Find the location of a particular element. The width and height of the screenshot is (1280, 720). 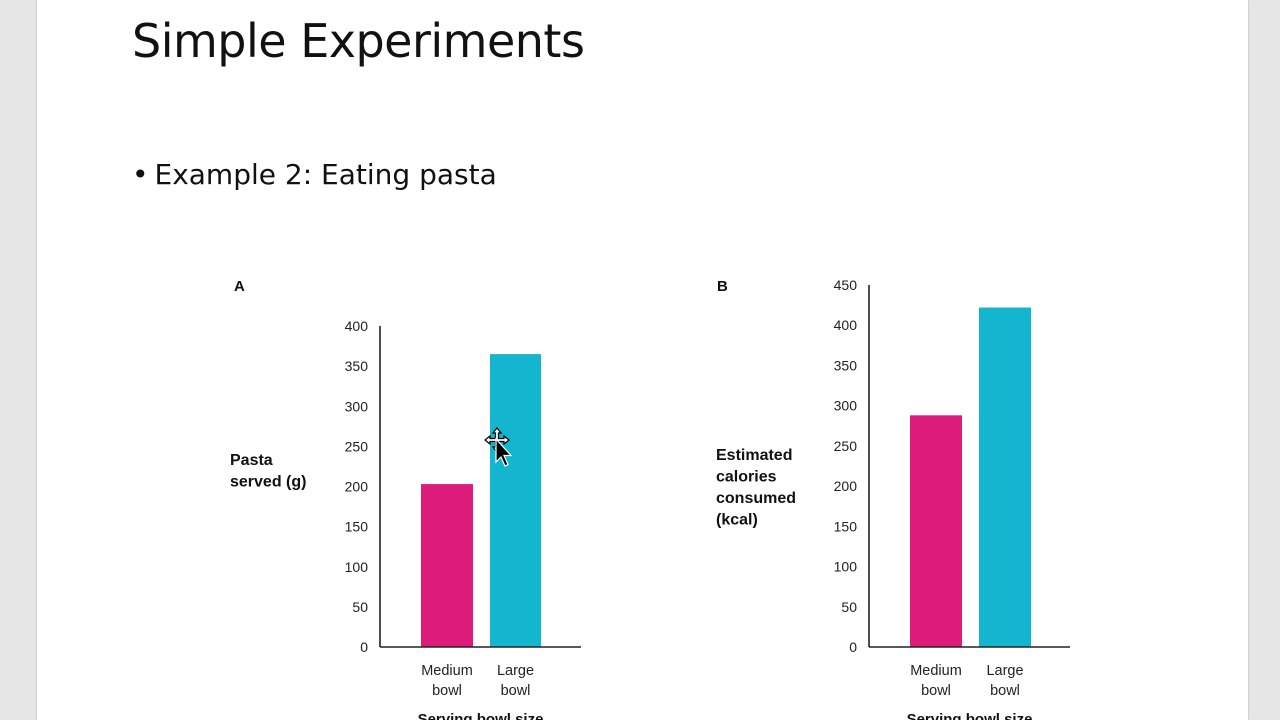

chart-a-y-axis-title: served (g) is located at coordinates (268, 482).